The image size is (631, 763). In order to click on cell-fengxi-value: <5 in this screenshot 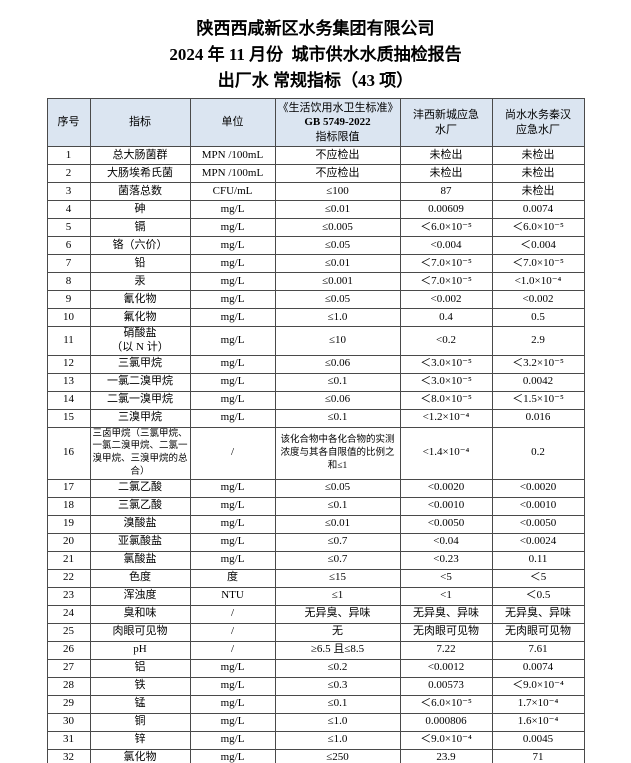, I will do `click(446, 578)`.